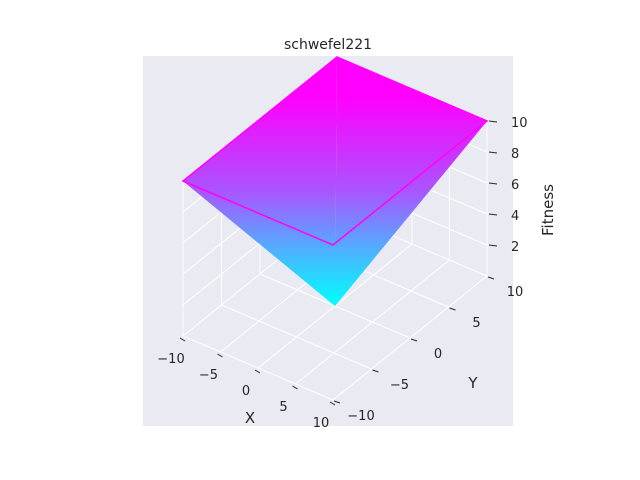 The height and width of the screenshot is (480, 640). Describe the element at coordinates (515, 154) in the screenshot. I see `z-tick-label: 8` at that location.